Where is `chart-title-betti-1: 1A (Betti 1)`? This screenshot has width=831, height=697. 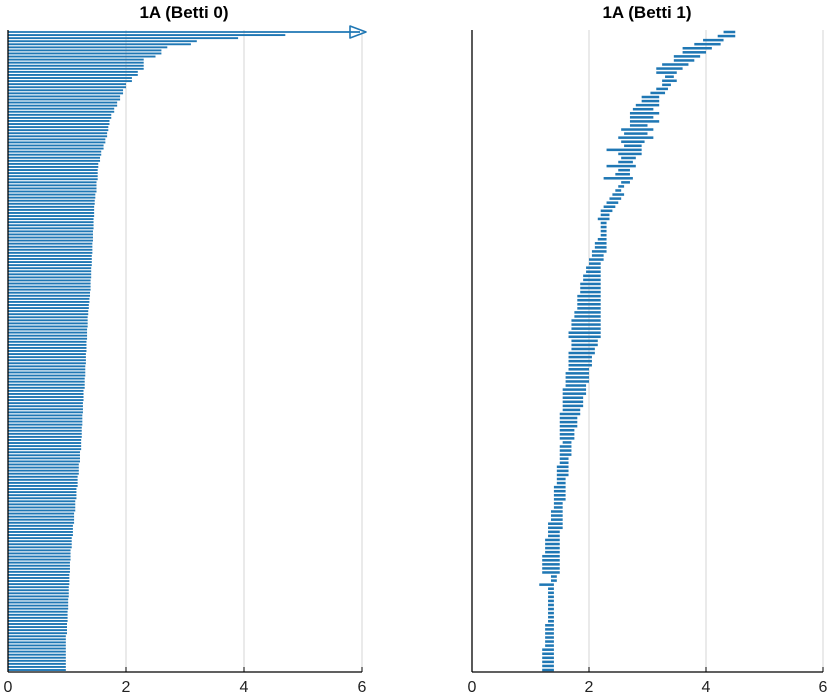 chart-title-betti-1: 1A (Betti 1) is located at coordinates (646, 12).